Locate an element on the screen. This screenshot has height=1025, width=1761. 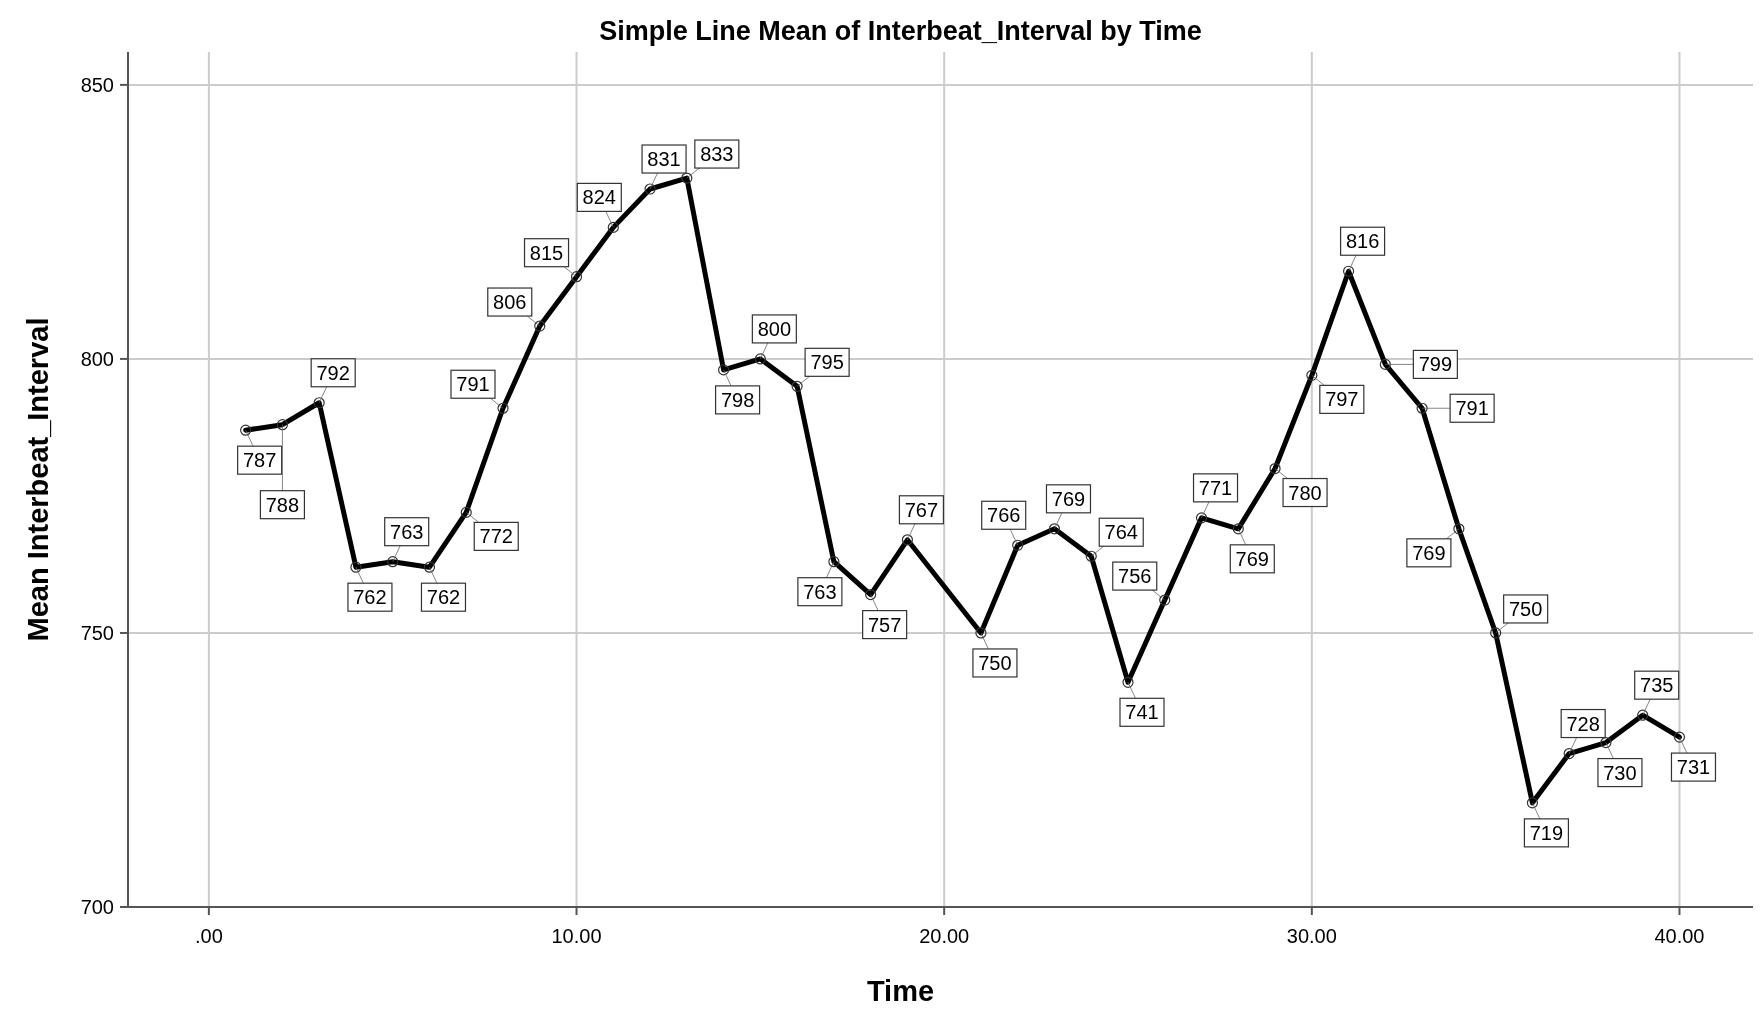
data-label: 833 is located at coordinates (717, 154).